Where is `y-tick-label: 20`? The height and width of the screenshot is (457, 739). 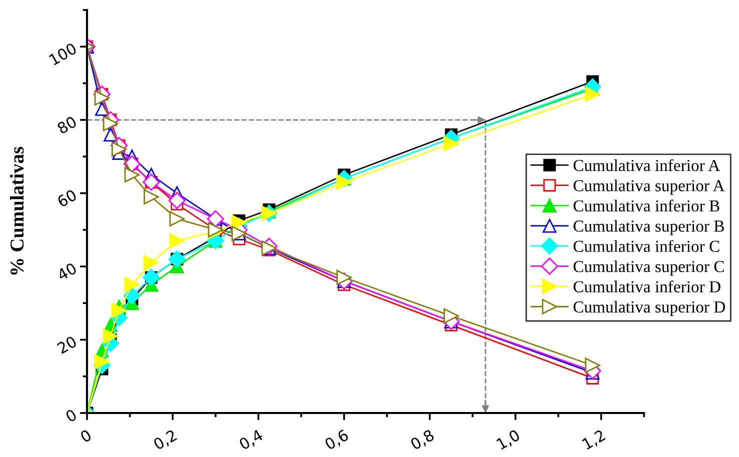 y-tick-label: 20 is located at coordinates (67, 344).